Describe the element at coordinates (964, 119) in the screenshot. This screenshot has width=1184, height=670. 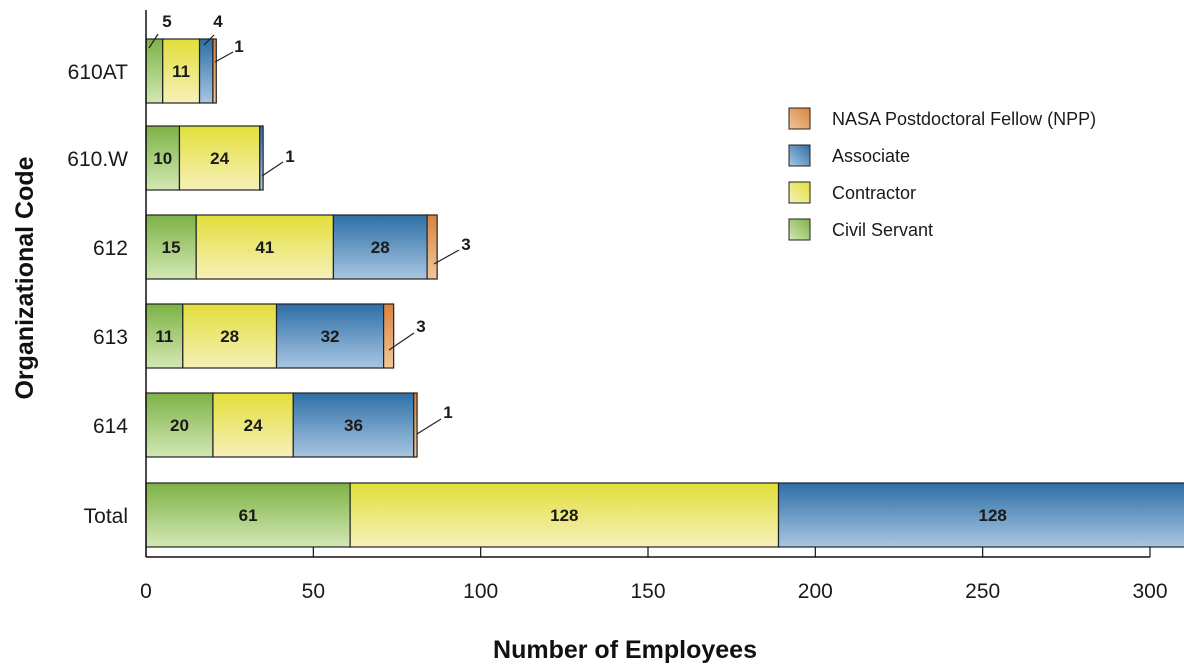
I see `legend-label: NASA Postdoctoral Fellow (NPP)` at that location.